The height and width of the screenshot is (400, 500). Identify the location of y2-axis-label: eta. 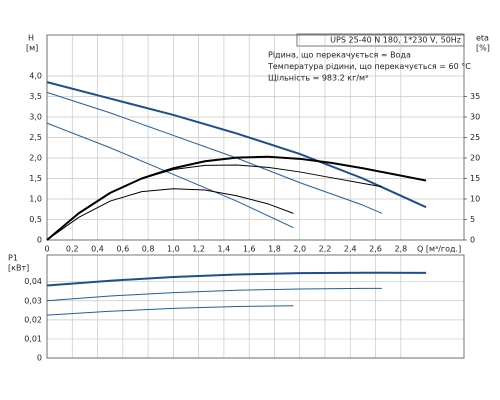
(482, 38).